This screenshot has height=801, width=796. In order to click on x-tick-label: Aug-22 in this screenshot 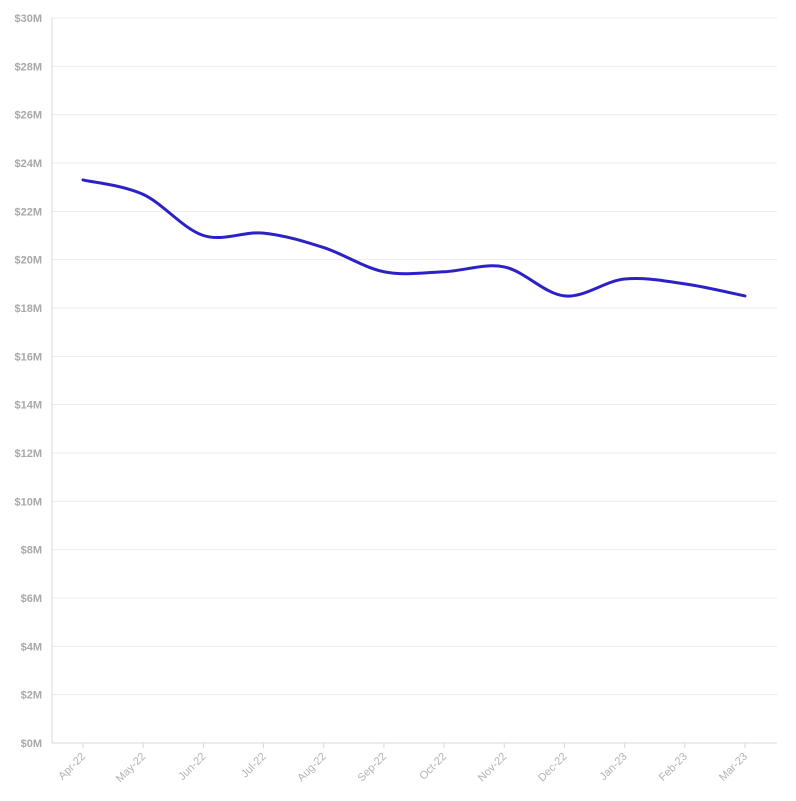, I will do `click(312, 768)`.